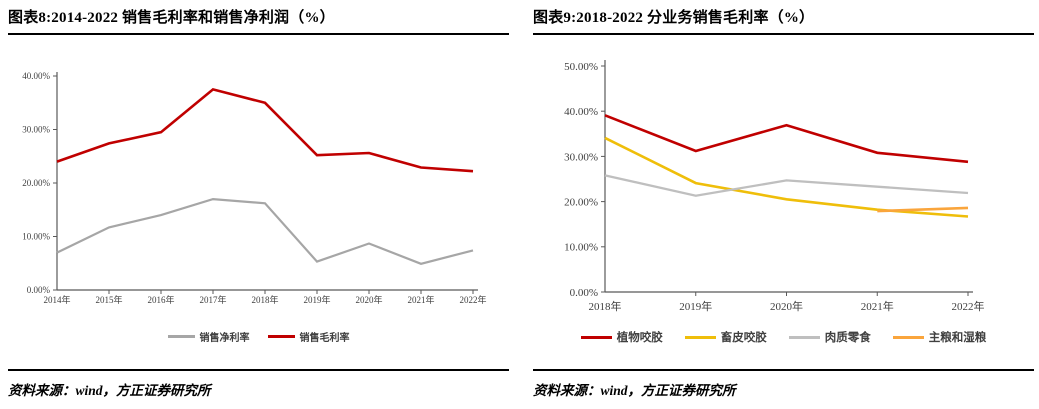 The height and width of the screenshot is (409, 1039). I want to click on legend-item: 肉质零食, so click(829, 337).